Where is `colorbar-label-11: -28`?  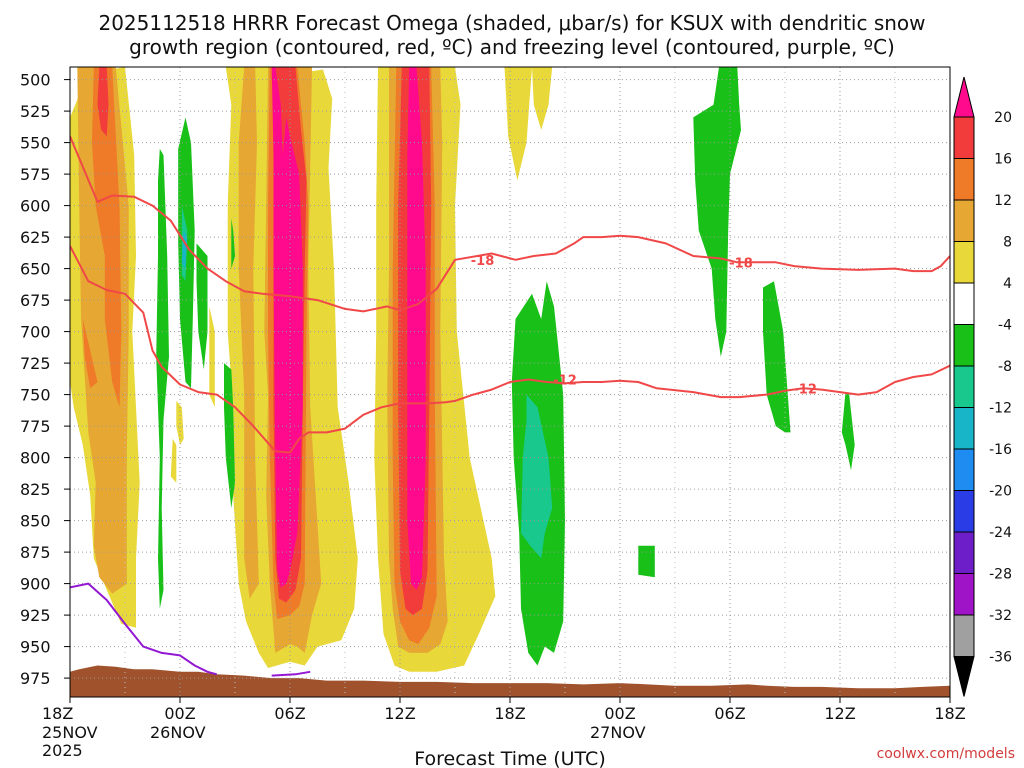 colorbar-label-11: -28 is located at coordinates (1000, 575).